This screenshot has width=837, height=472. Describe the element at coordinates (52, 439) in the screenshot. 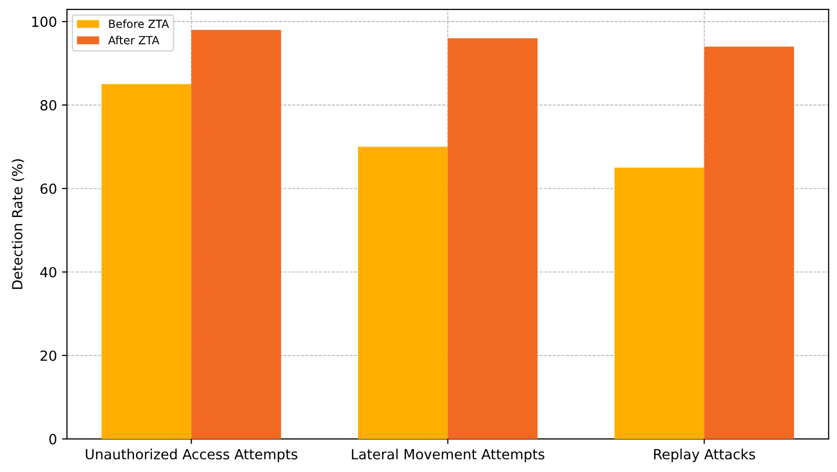

I see `y-tick-label: 0` at that location.